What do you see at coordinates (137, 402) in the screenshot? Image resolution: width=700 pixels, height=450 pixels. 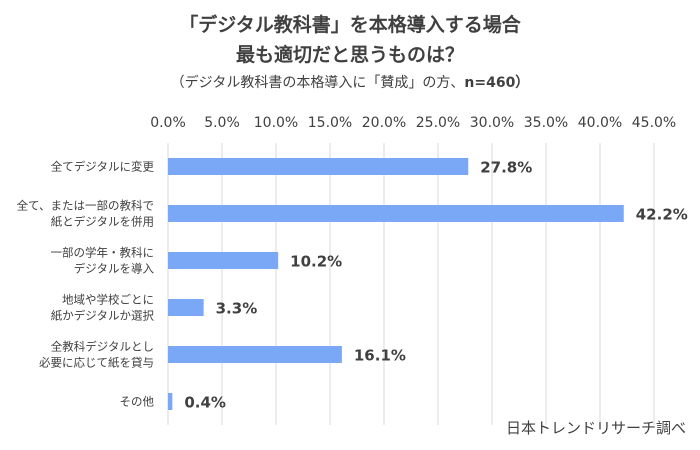 I see `category-label: その他` at bounding box center [137, 402].